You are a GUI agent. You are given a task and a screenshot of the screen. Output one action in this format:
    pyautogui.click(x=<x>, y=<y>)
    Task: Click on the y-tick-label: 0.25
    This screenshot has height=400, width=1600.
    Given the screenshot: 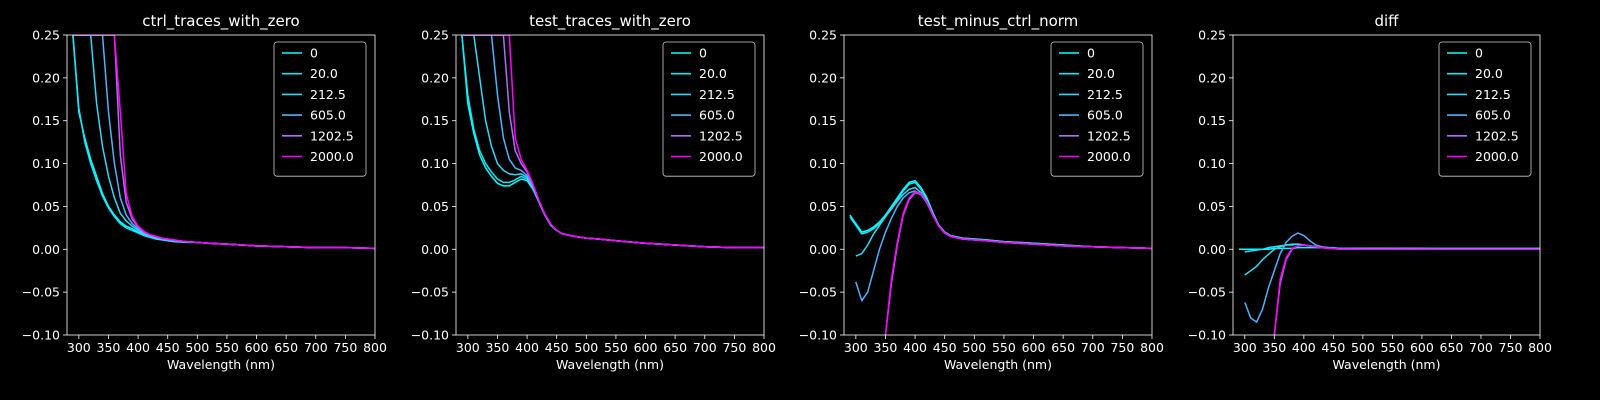 What is the action you would take?
    pyautogui.click(x=823, y=35)
    